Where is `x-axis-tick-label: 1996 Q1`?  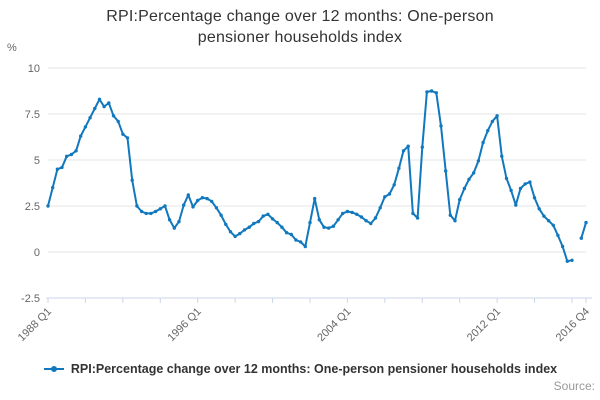
x-axis-tick-label: 1996 Q1 is located at coordinates (184, 325).